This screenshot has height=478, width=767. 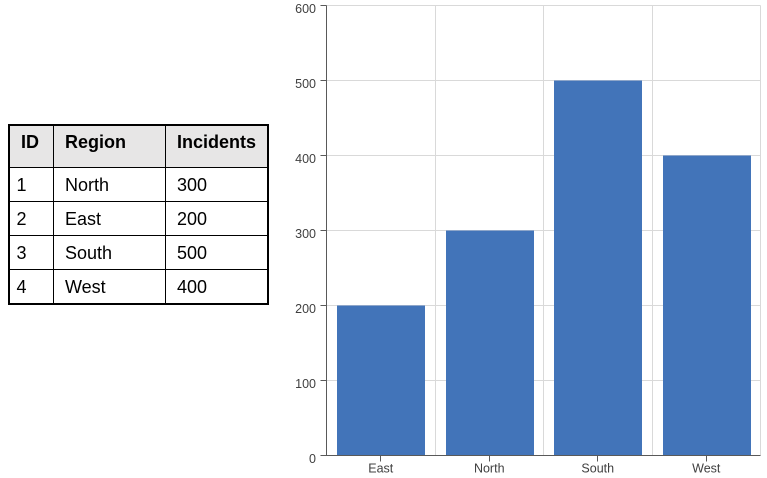 What do you see at coordinates (217, 146) in the screenshot?
I see `table-header-cell-incidents: Incidents` at bounding box center [217, 146].